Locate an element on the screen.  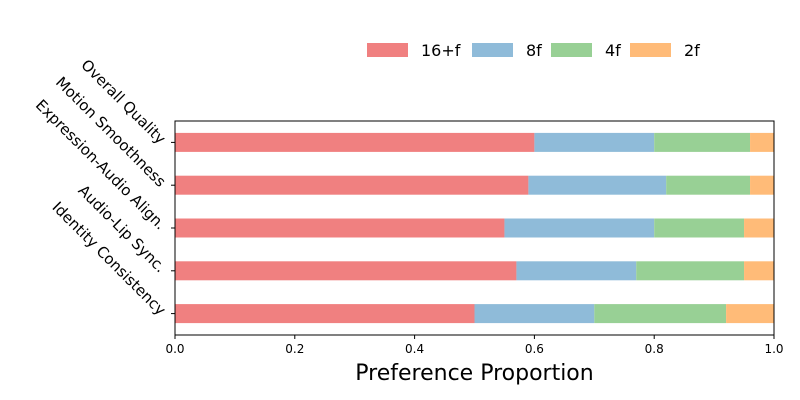
x-axis: 0.0 0.2 0.4 0.6 0.8 1.0 is located at coordinates (474, 345).